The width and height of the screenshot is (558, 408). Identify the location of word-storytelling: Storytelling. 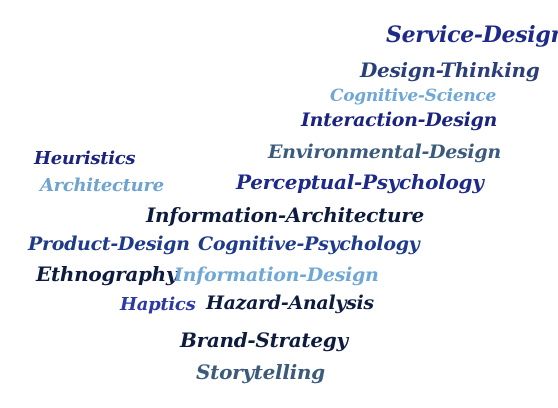
(260, 372).